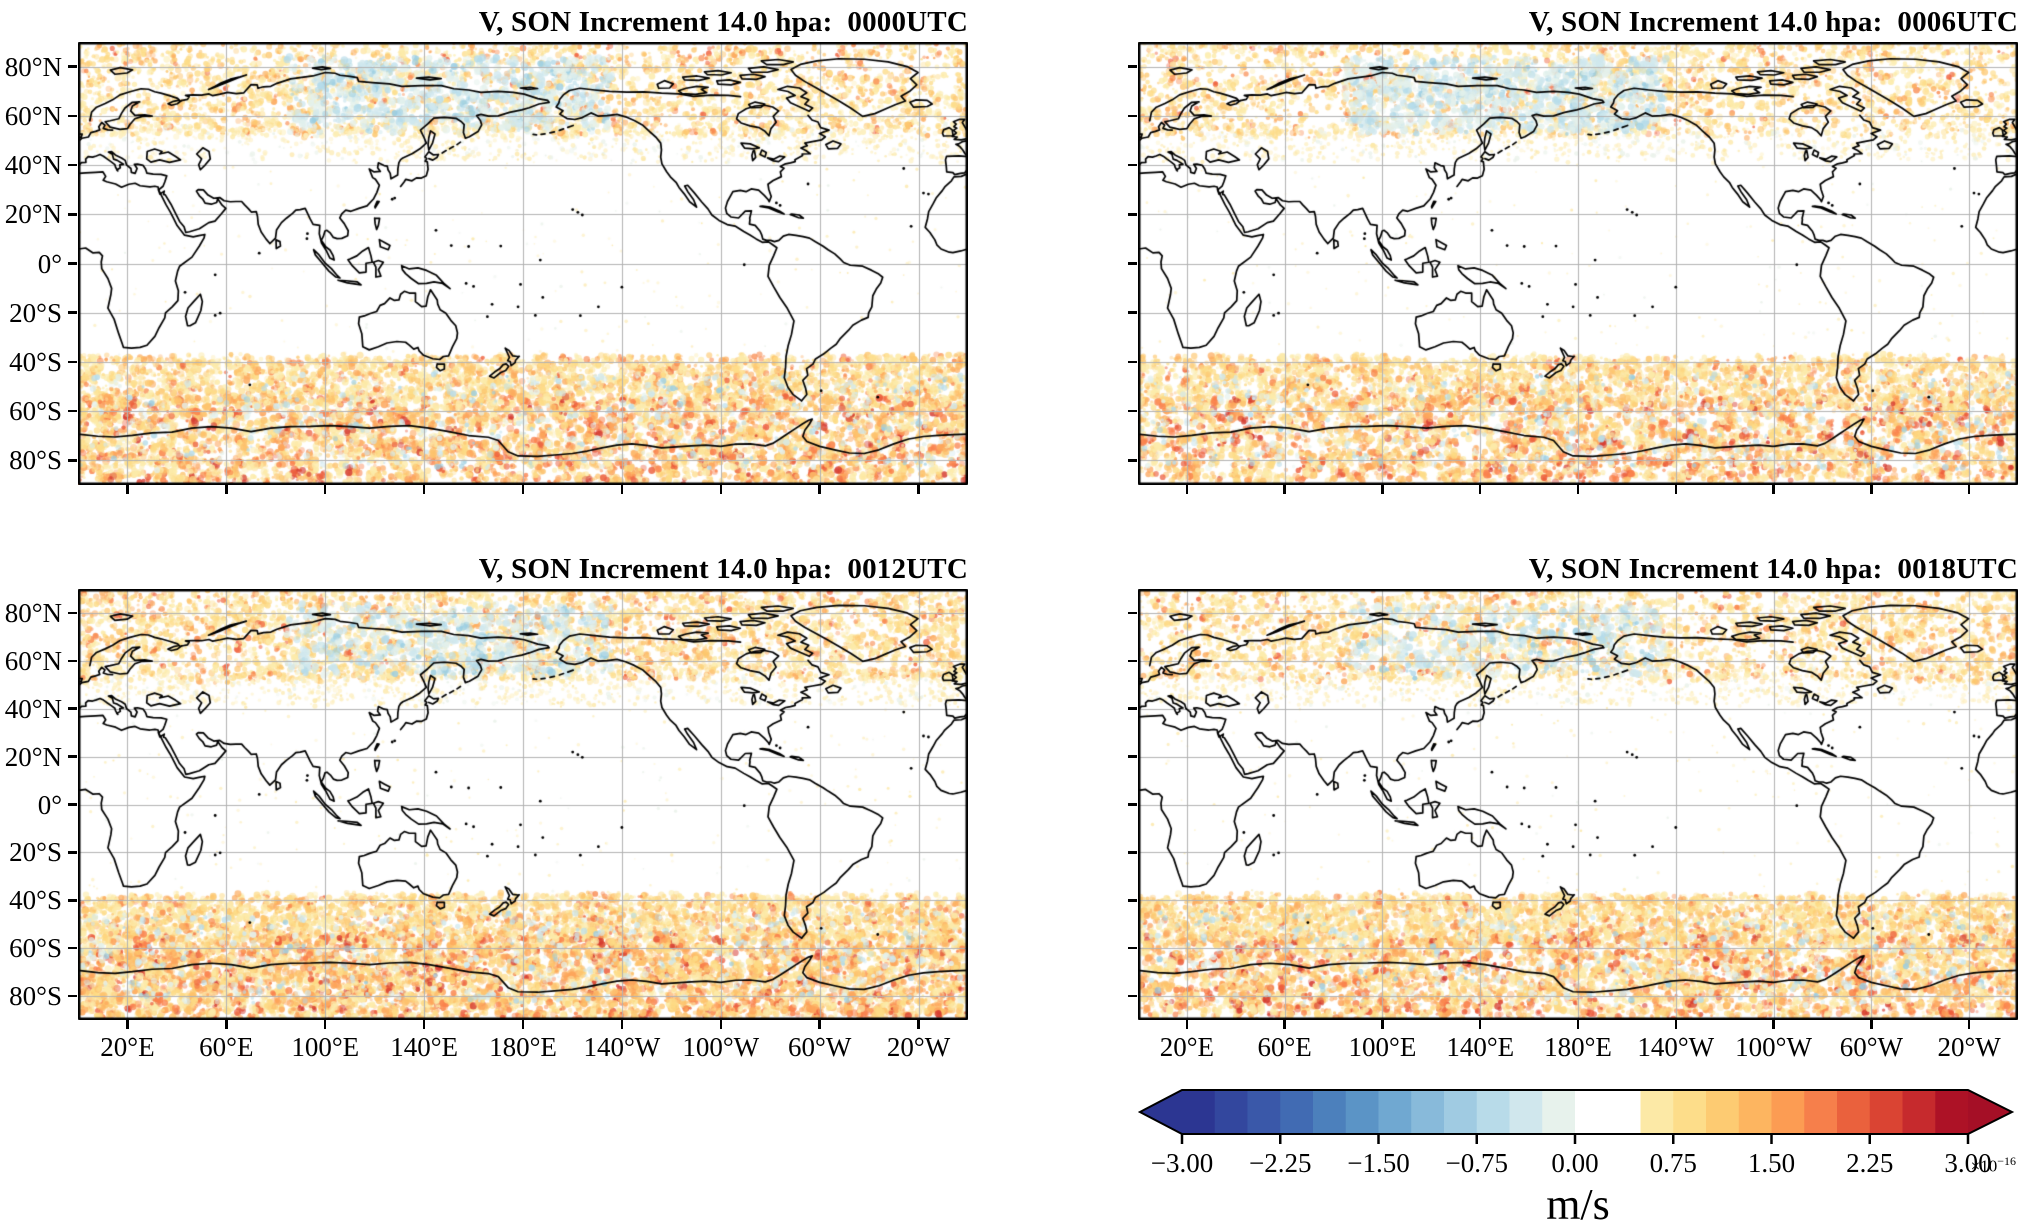 The width and height of the screenshot is (2025, 1232). What do you see at coordinates (1967, 1163) in the screenshot?
I see `colorbar-tick-label: 3.00` at bounding box center [1967, 1163].